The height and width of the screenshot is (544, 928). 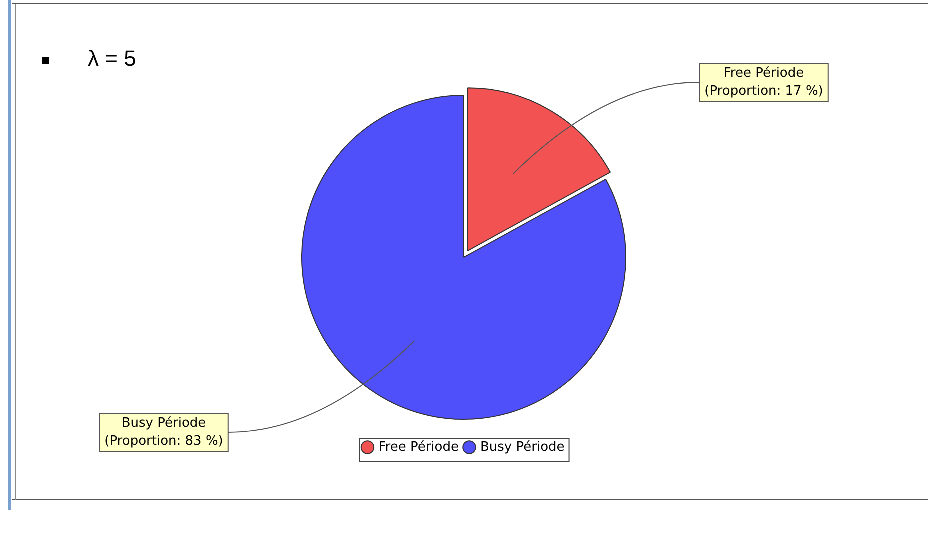 I want to click on chart-title: λ = 5, so click(x=112, y=59).